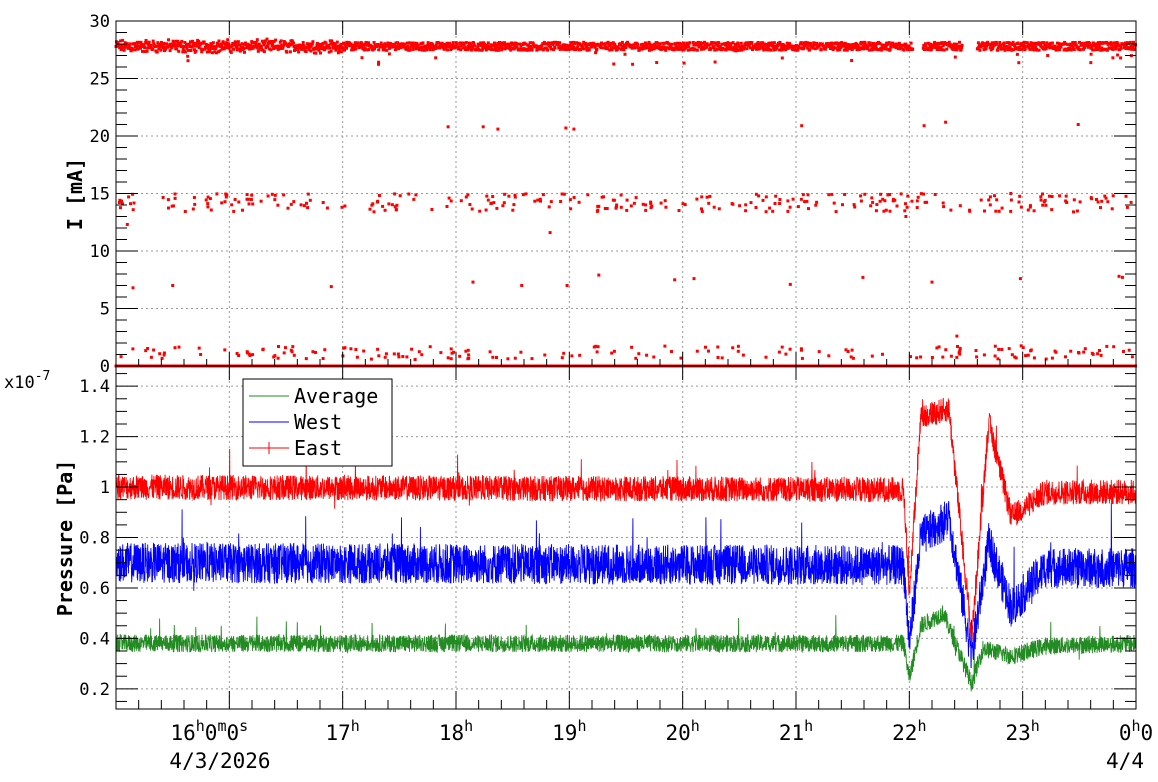 The height and width of the screenshot is (782, 1158). I want to click on pressure-y-tick-label: 1.4, so click(94, 387).